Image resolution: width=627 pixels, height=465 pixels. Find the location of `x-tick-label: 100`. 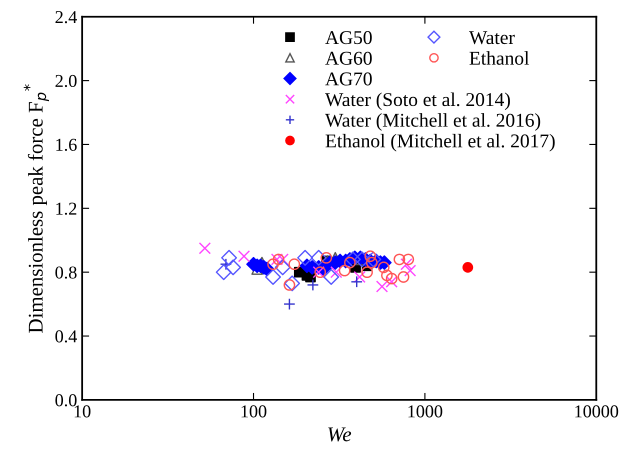

x-tick-label: 100 is located at coordinates (254, 411).